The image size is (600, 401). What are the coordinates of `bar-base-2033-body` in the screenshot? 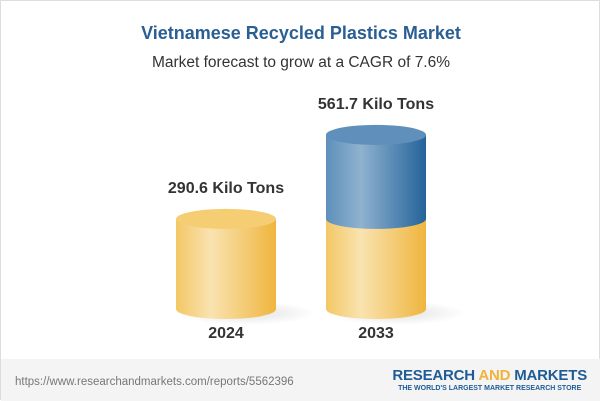 It's located at (376, 268).